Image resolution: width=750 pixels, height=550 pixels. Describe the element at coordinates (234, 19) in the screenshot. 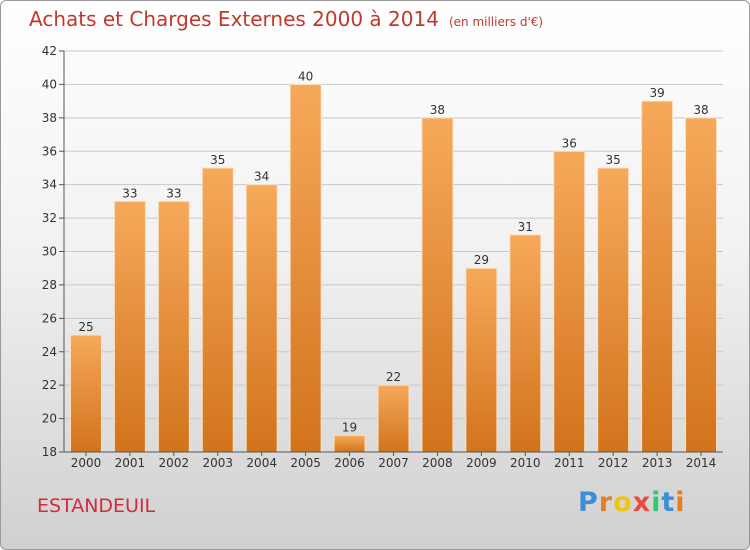

I see `chart-title-text: Achats et Charges Externes 2000 à 2014` at that location.